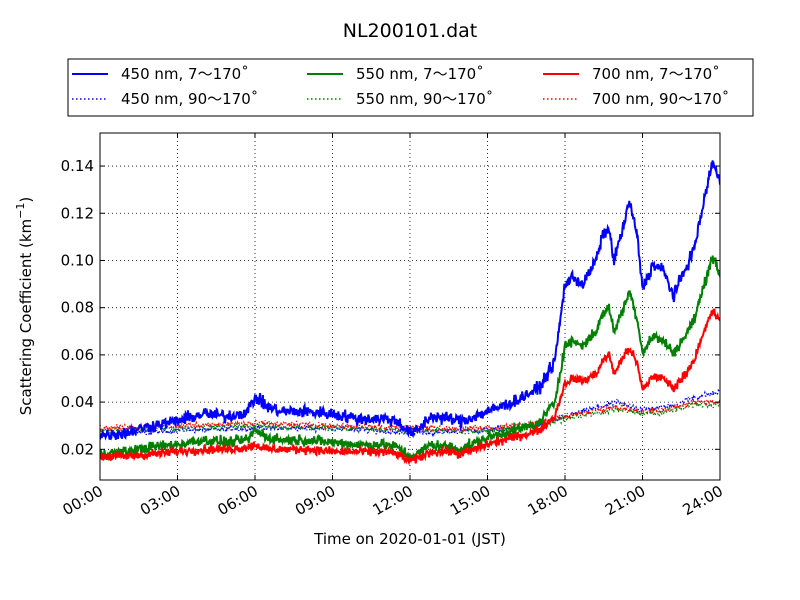 This screenshot has width=800, height=600. I want to click on y-axis-label-sup: −1, so click(20, 211).